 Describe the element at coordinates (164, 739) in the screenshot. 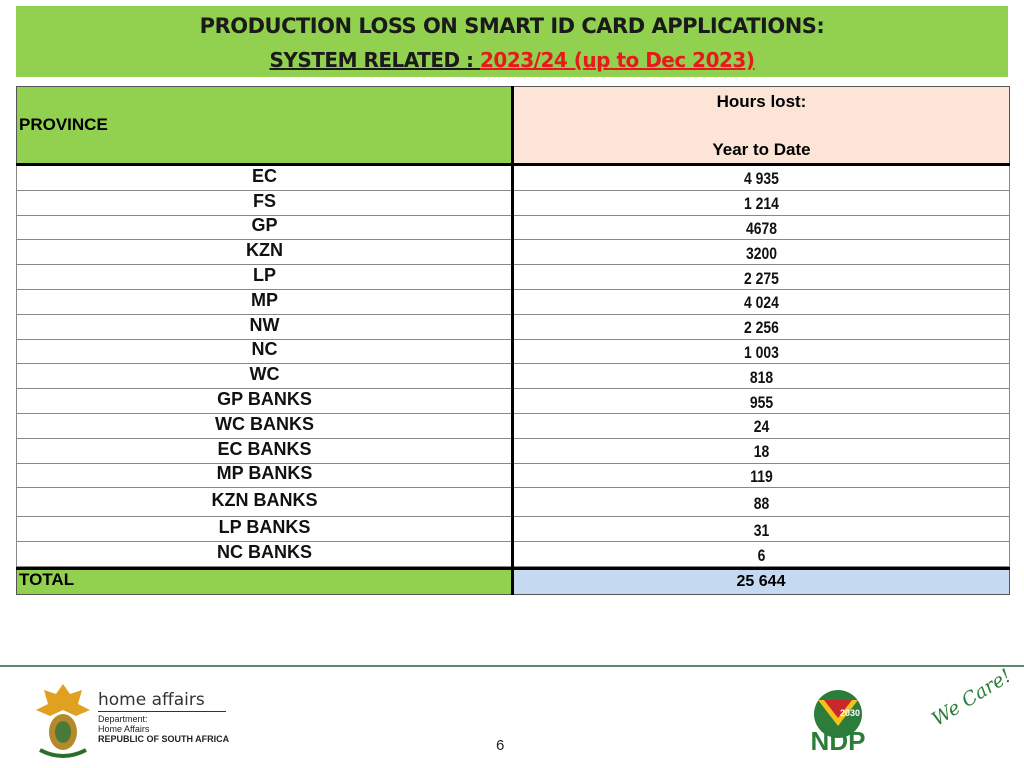

I see `dept-line: REPUBLIC OF SOUTH AFRICA` at that location.